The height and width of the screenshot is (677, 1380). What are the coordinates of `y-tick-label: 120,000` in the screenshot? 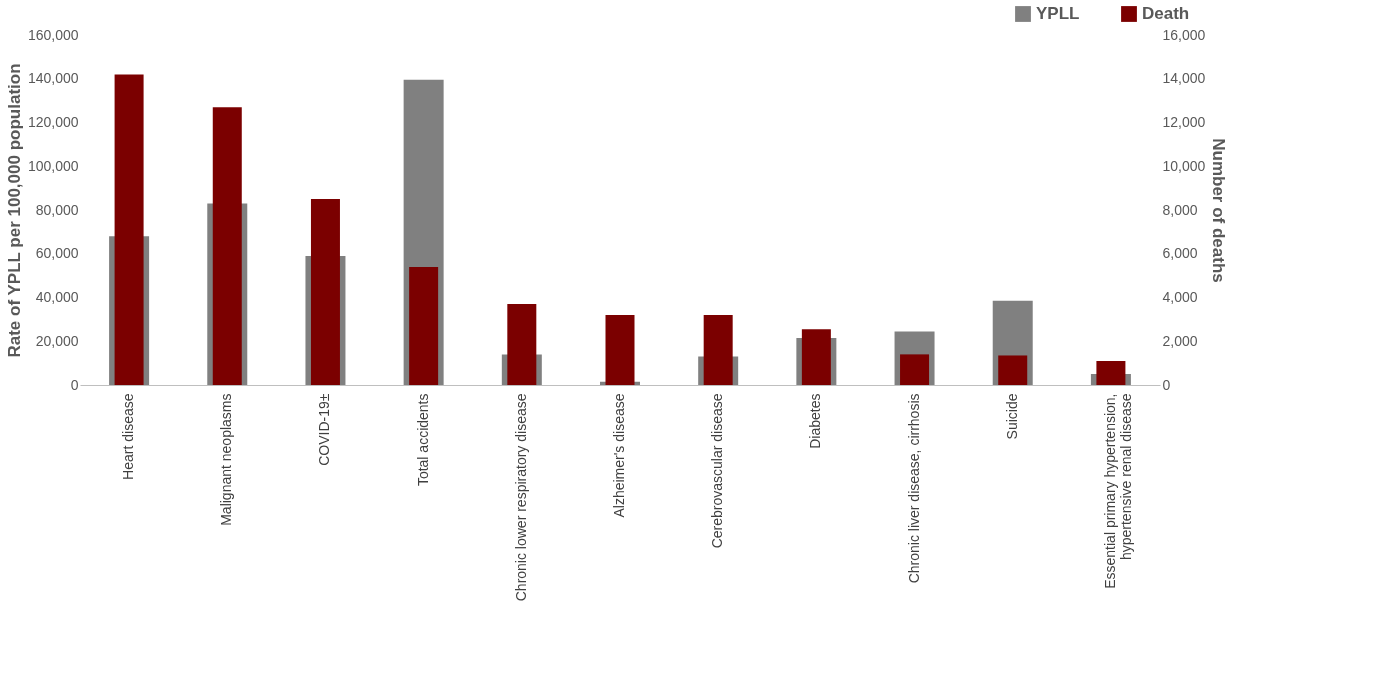 It's located at (53, 122).